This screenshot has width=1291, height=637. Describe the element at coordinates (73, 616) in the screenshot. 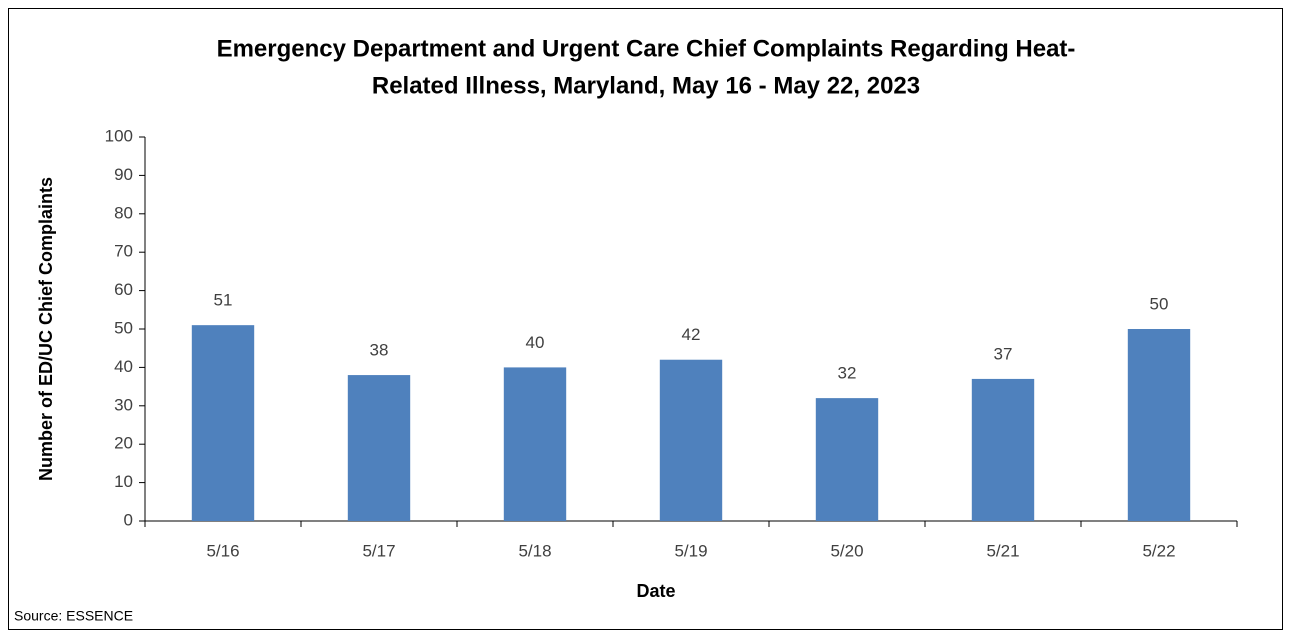

I see `source-note: Source: ESSENCE` at that location.